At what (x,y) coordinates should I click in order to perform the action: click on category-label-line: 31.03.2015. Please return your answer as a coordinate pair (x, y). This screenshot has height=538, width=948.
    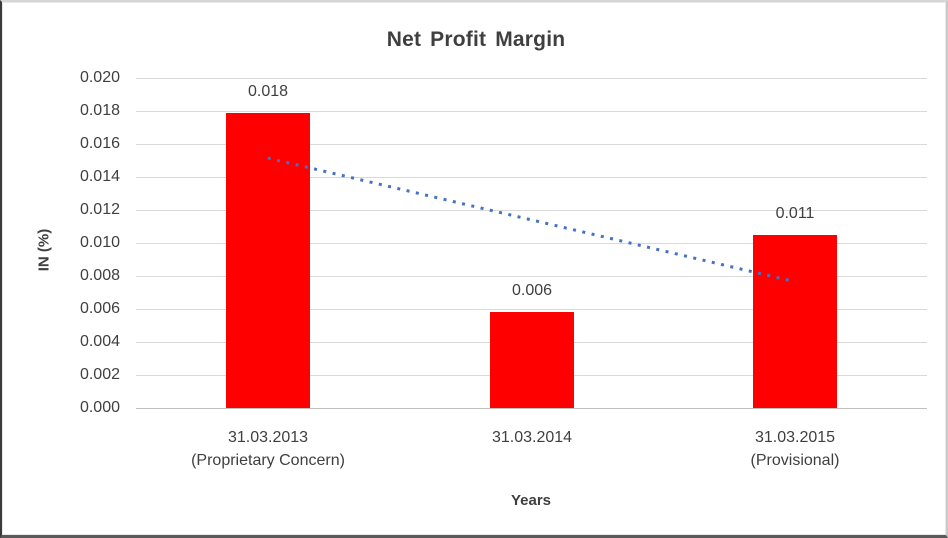
    Looking at the image, I should click on (795, 437).